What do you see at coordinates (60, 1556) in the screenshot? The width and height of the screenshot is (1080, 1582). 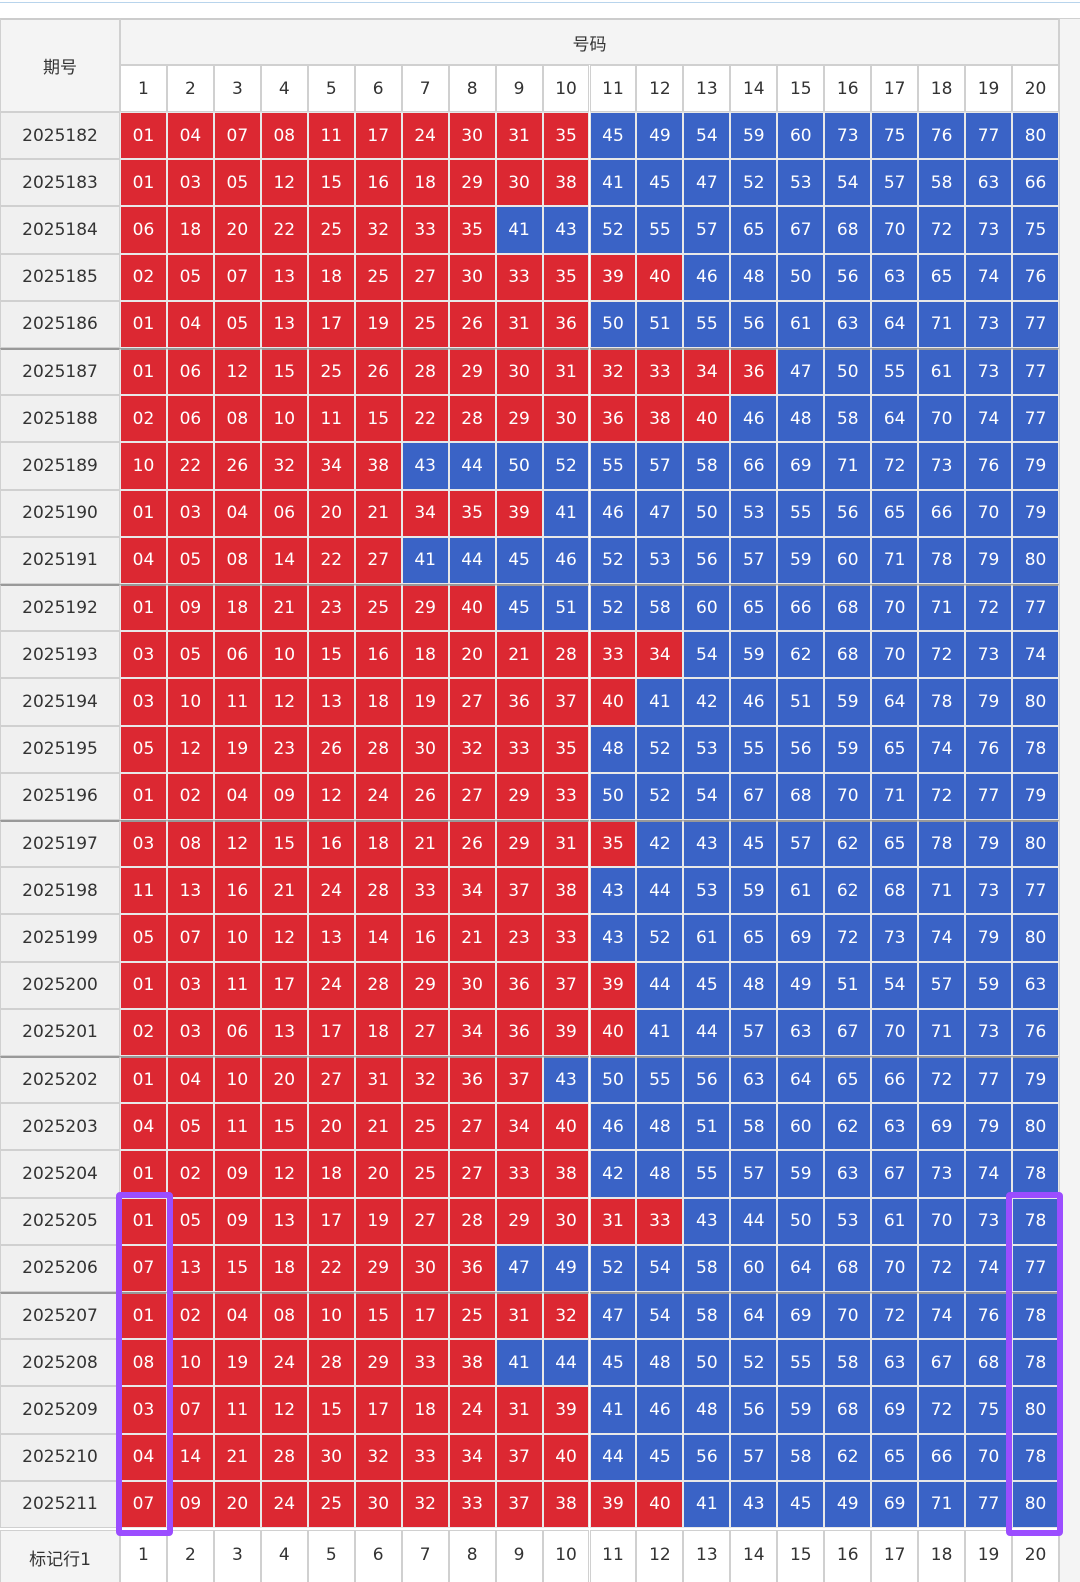 I see `footer-label: 标记行1` at bounding box center [60, 1556].